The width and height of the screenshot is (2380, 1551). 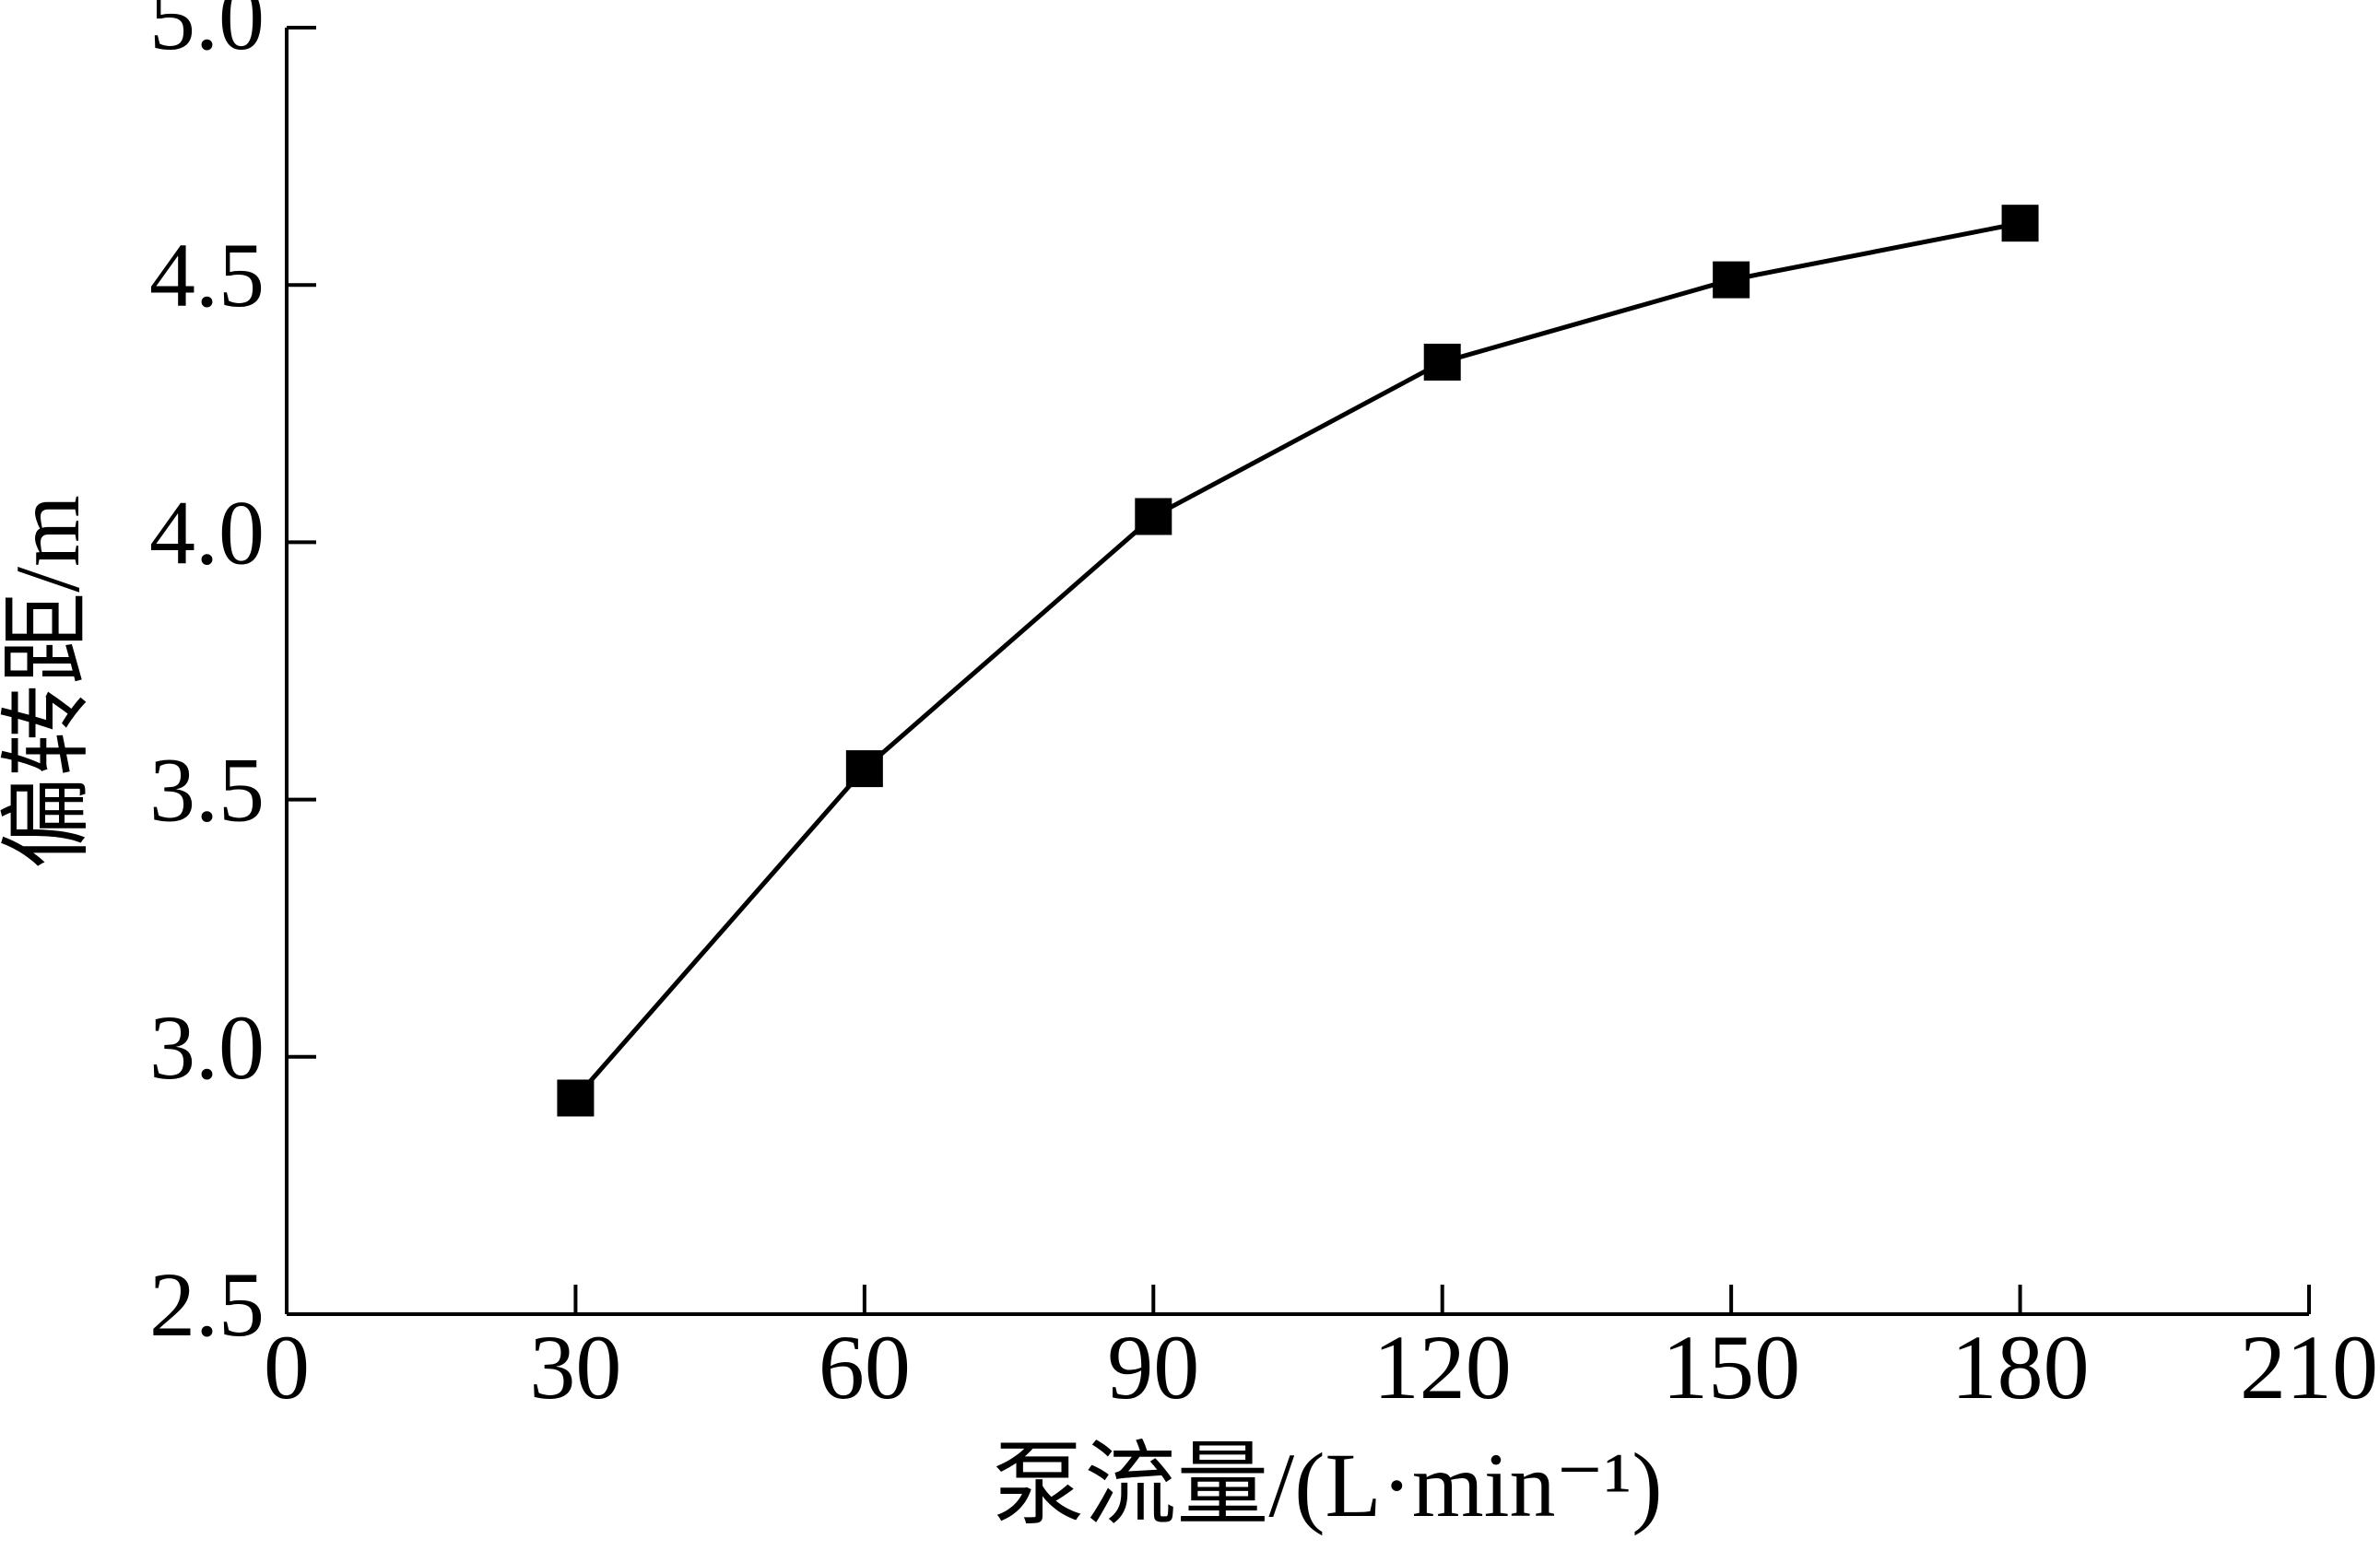 What do you see at coordinates (1442, 1367) in the screenshot?
I see `x-tick-label: 120` at bounding box center [1442, 1367].